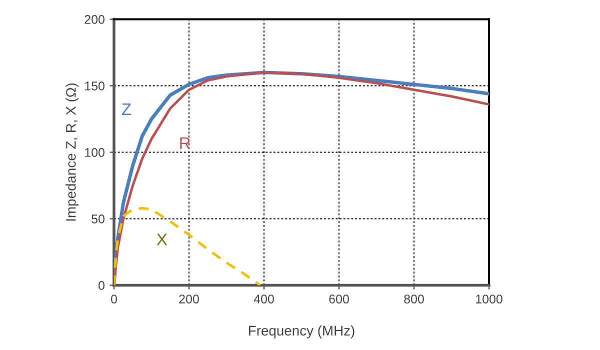 The width and height of the screenshot is (600, 350). What do you see at coordinates (264, 299) in the screenshot?
I see `x-tick-label: 400` at bounding box center [264, 299].